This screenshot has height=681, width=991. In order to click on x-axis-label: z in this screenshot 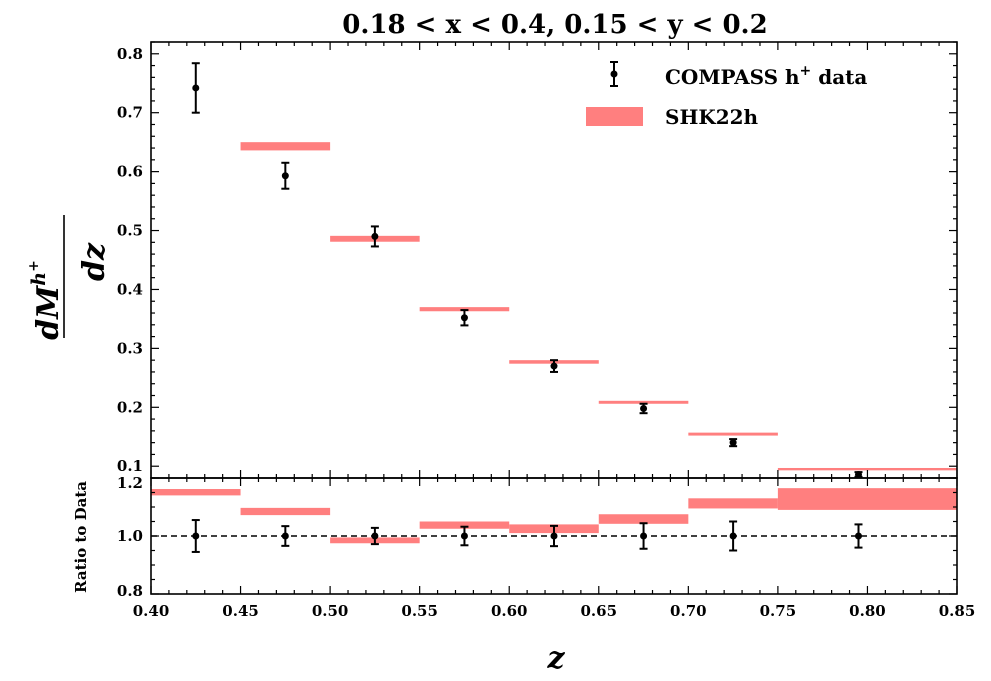, I will do `click(555, 658)`.